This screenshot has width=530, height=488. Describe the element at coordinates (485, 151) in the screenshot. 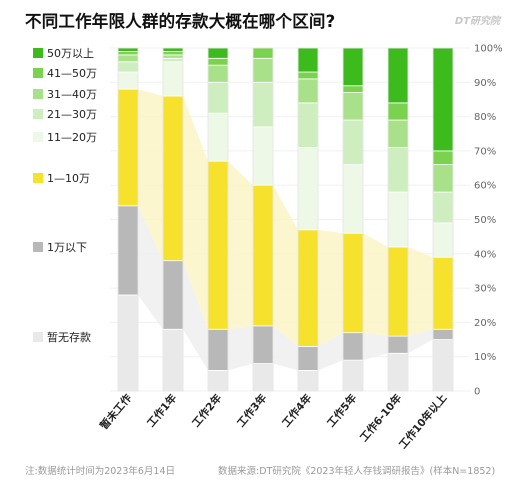

I see `y-tick-label: 70%` at that location.